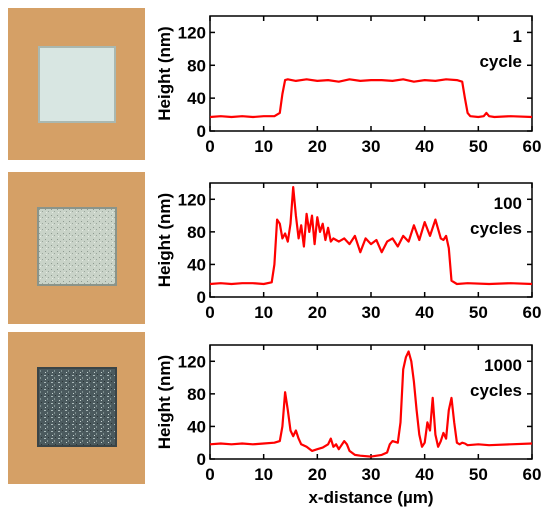 The width and height of the screenshot is (544, 512). Describe the element at coordinates (500, 61) in the screenshot. I see `cycle-annotation-line-2: cycle` at that location.